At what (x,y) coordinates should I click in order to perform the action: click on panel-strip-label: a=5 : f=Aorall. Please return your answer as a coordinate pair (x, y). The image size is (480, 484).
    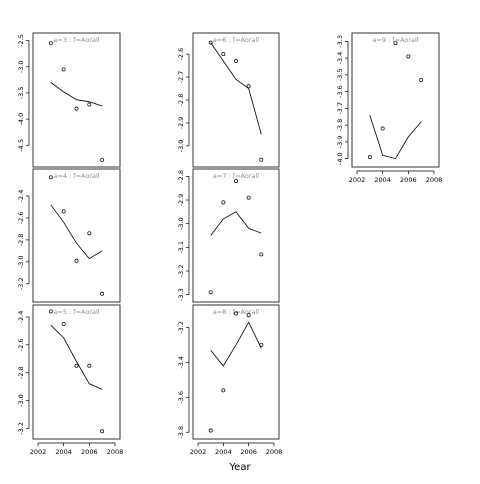
    Looking at the image, I should click on (76, 312).